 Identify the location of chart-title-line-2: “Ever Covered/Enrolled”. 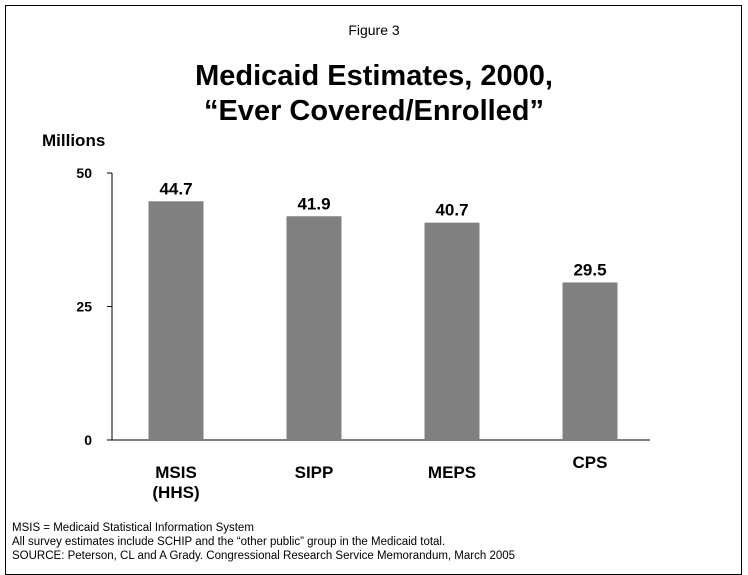
(374, 111).